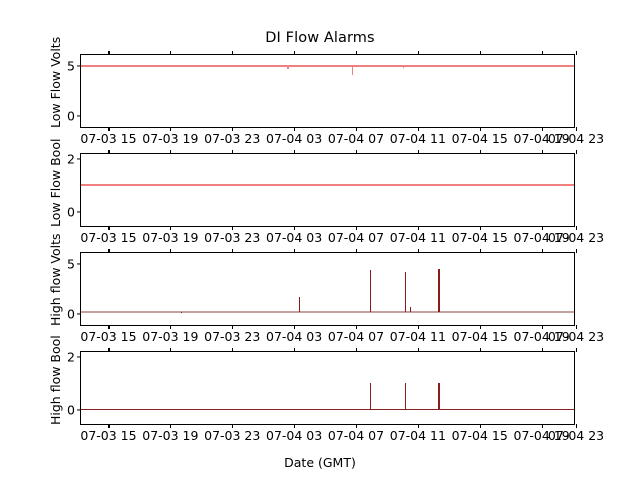 Image resolution: width=640 pixels, height=480 pixels. Describe the element at coordinates (55, 279) in the screenshot. I see `subplot-2-y-axis-label: High flow Volts` at that location.